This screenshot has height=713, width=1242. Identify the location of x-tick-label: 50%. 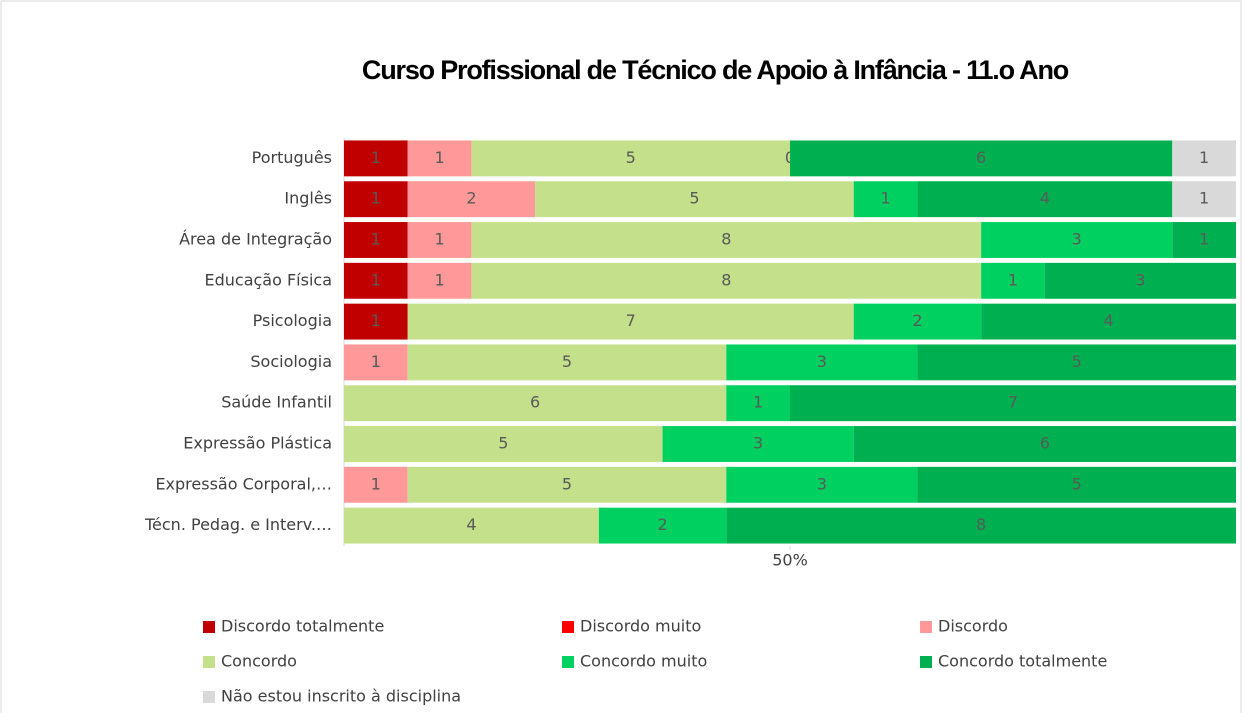
(790, 560).